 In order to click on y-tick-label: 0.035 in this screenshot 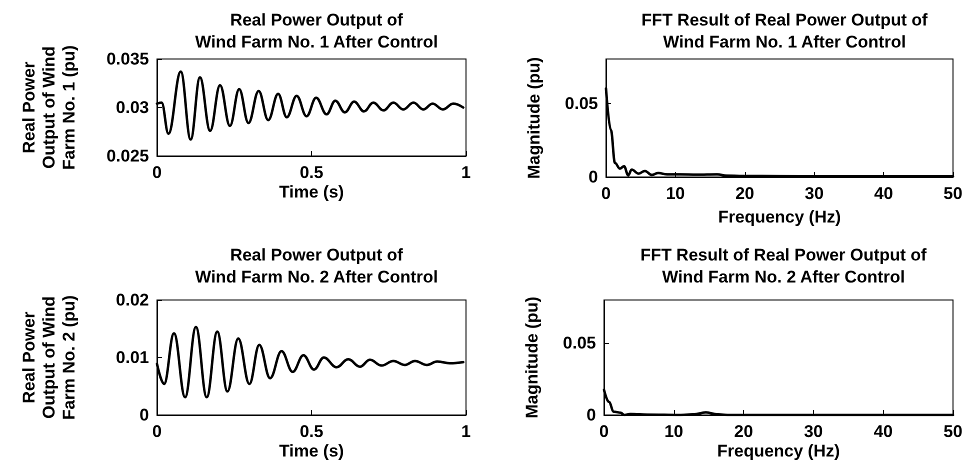, I will do `click(127, 59)`.